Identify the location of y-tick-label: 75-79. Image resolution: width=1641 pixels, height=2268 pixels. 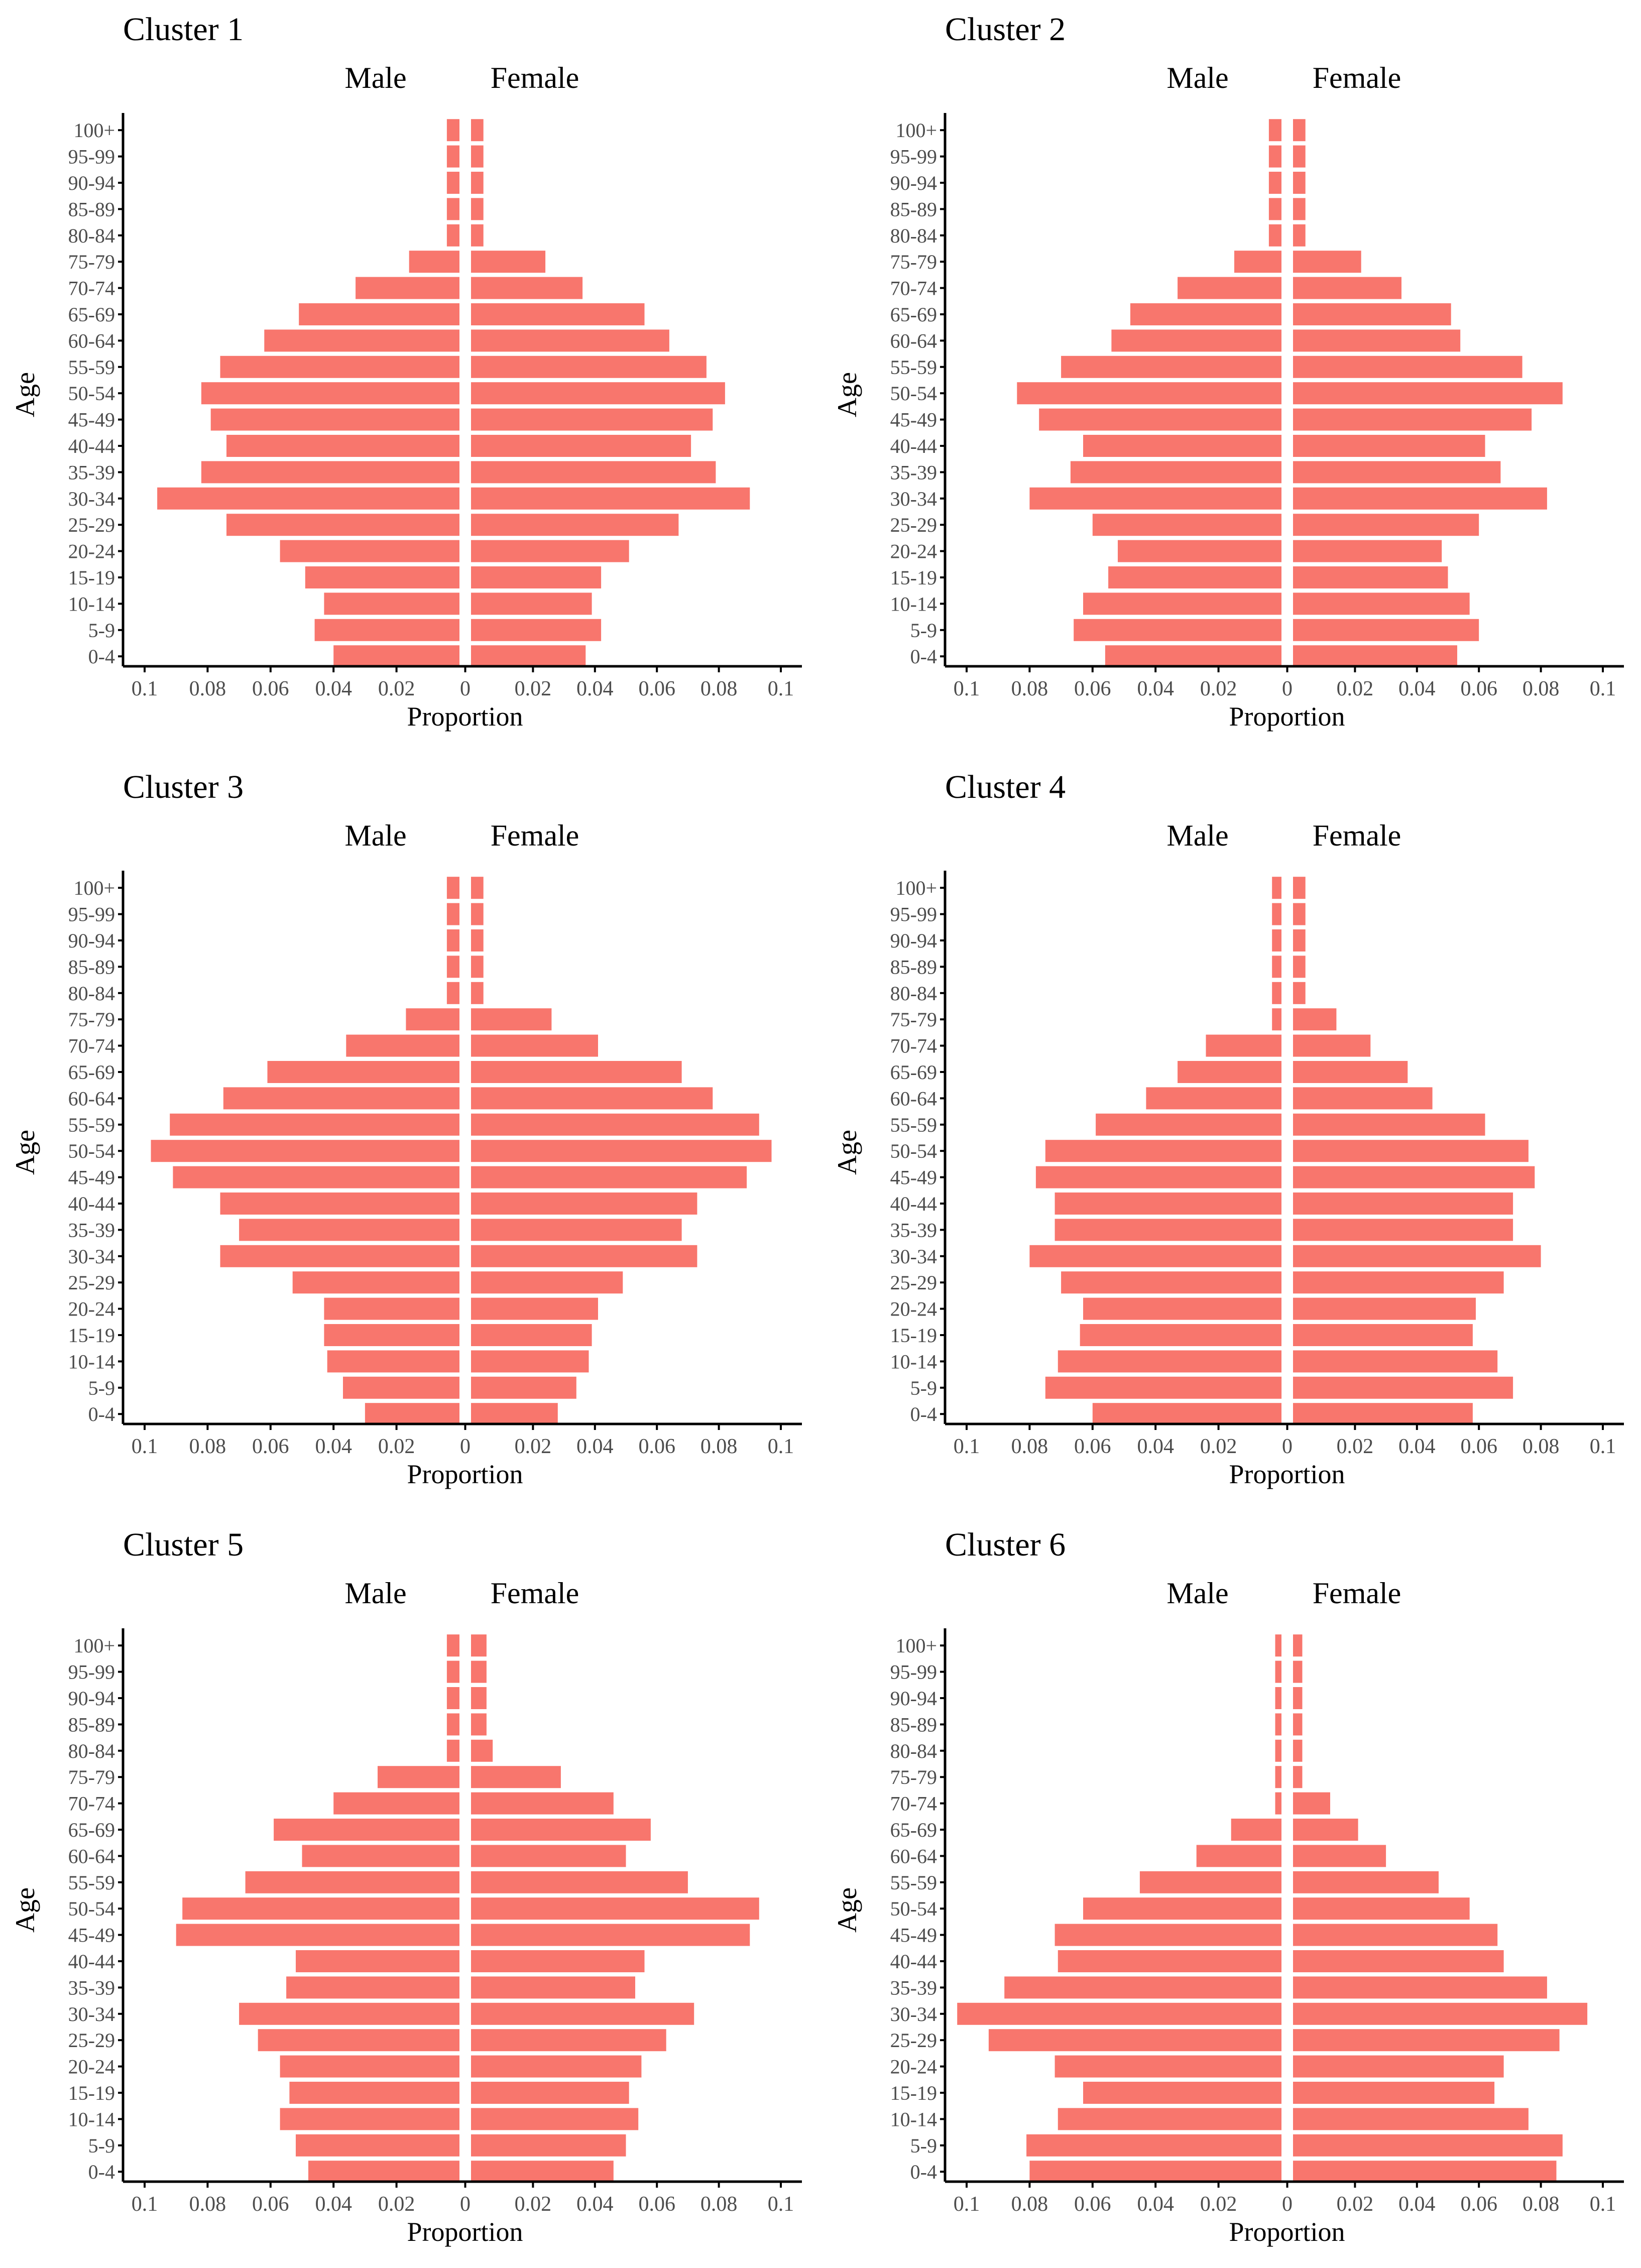
(914, 1019).